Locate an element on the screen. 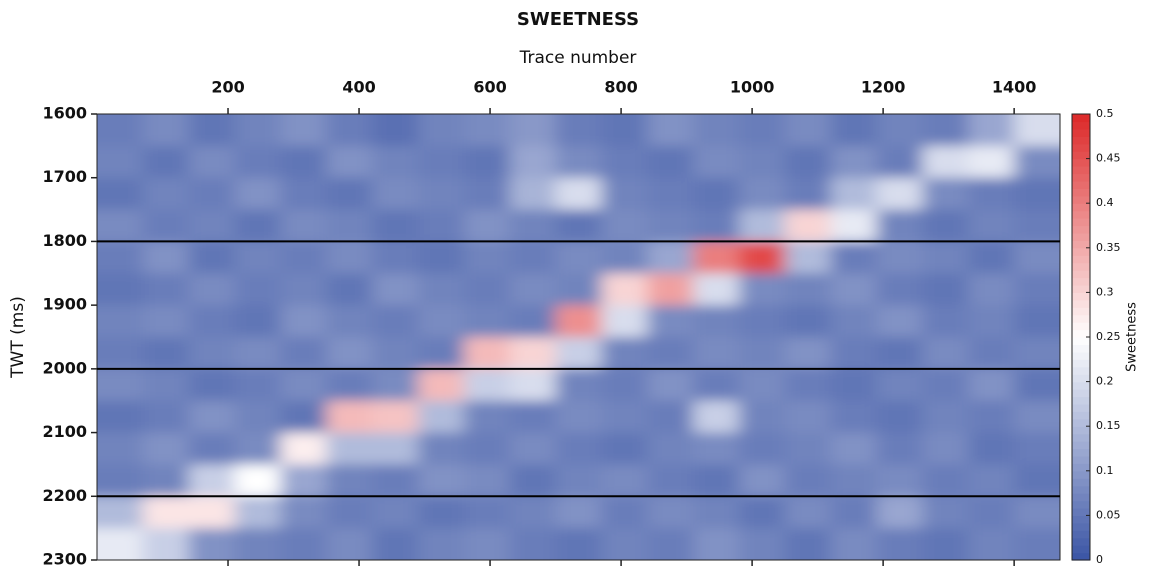 The width and height of the screenshot is (1149, 575). colorbar-tick-label: 0.1 is located at coordinates (1105, 470).